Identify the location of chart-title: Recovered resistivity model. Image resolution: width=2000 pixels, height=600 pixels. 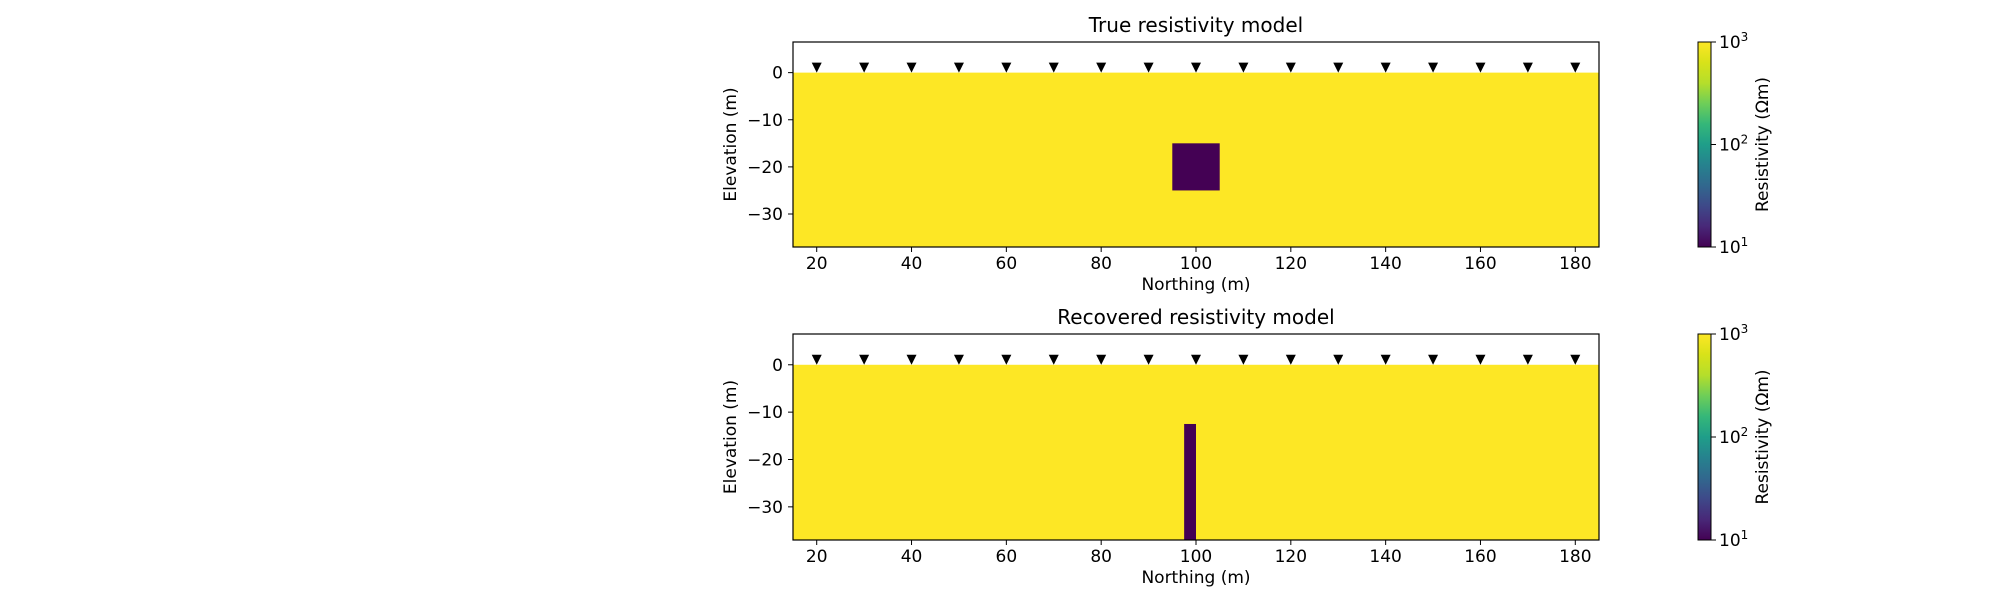
(1195, 317).